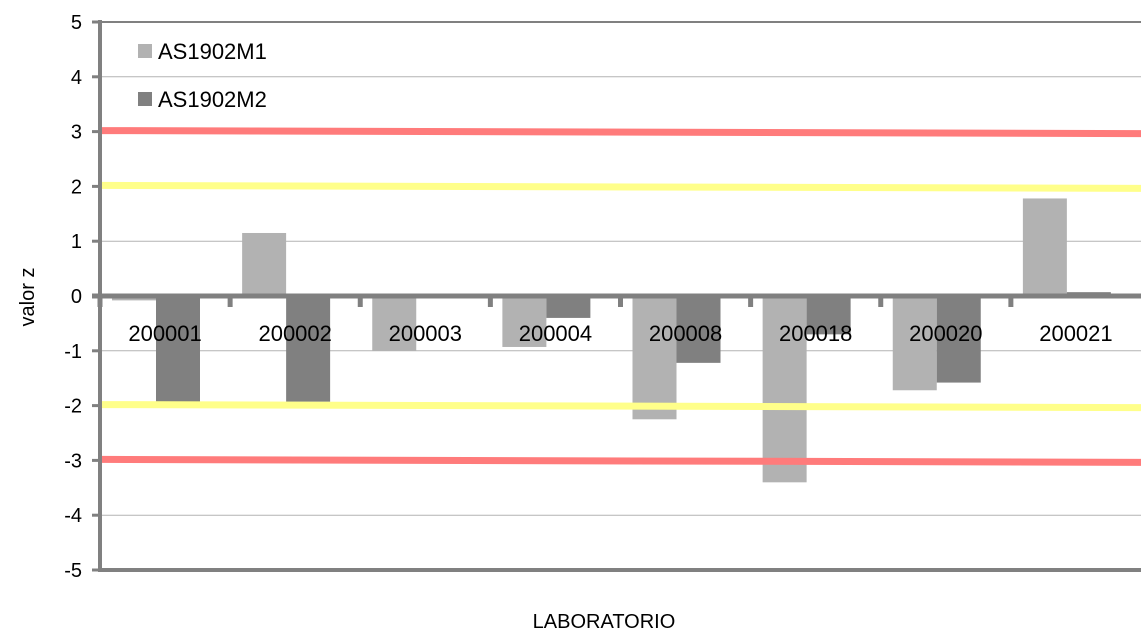  Describe the element at coordinates (945, 333) in the screenshot. I see `category-label-200020: 200020` at that location.